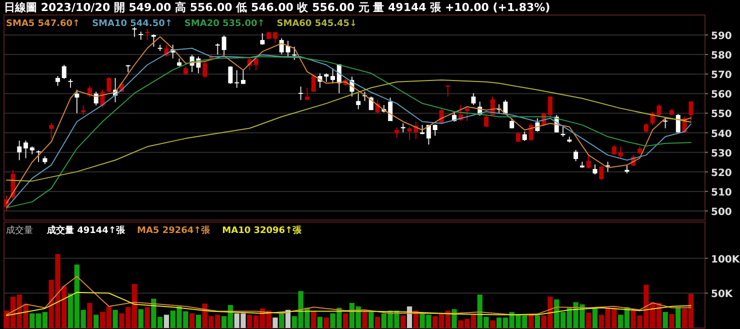 The height and width of the screenshot is (329, 740). What do you see at coordinates (174, 230) in the screenshot?
I see `text: MA5 29264↑張` at bounding box center [174, 230].